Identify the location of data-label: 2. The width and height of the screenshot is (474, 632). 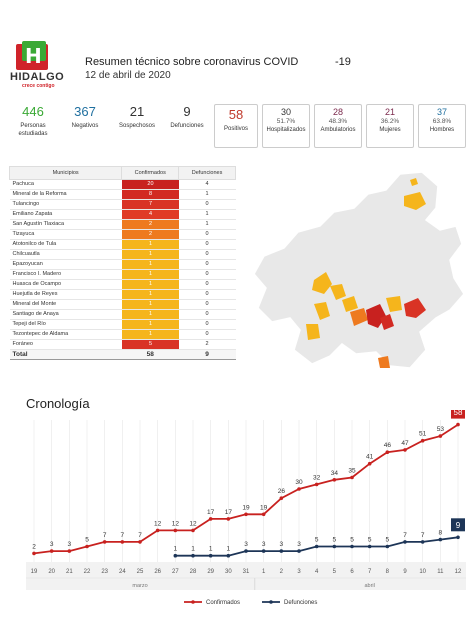
(34, 546).